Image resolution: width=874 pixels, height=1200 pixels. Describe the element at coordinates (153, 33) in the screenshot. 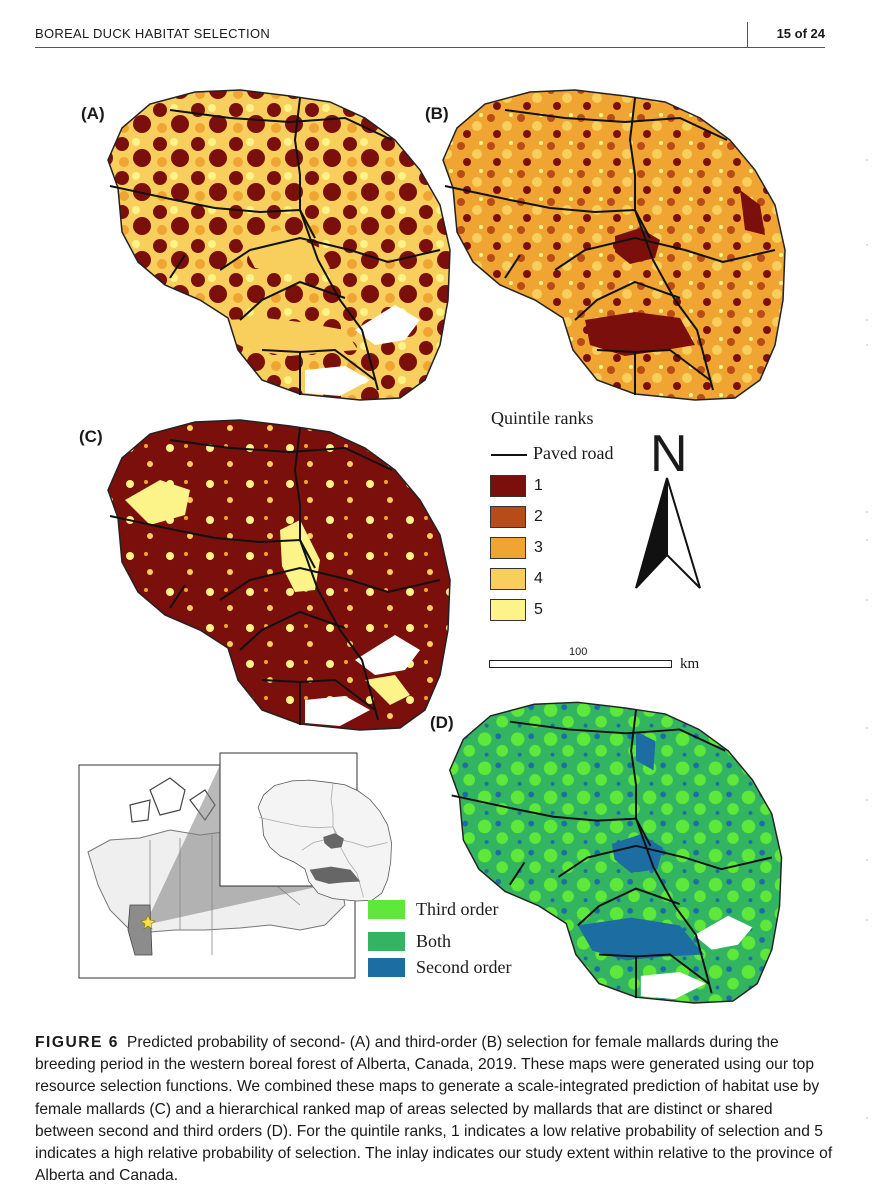

I see `running-title: BOREAL DUCK HABITAT SELECTION` at that location.